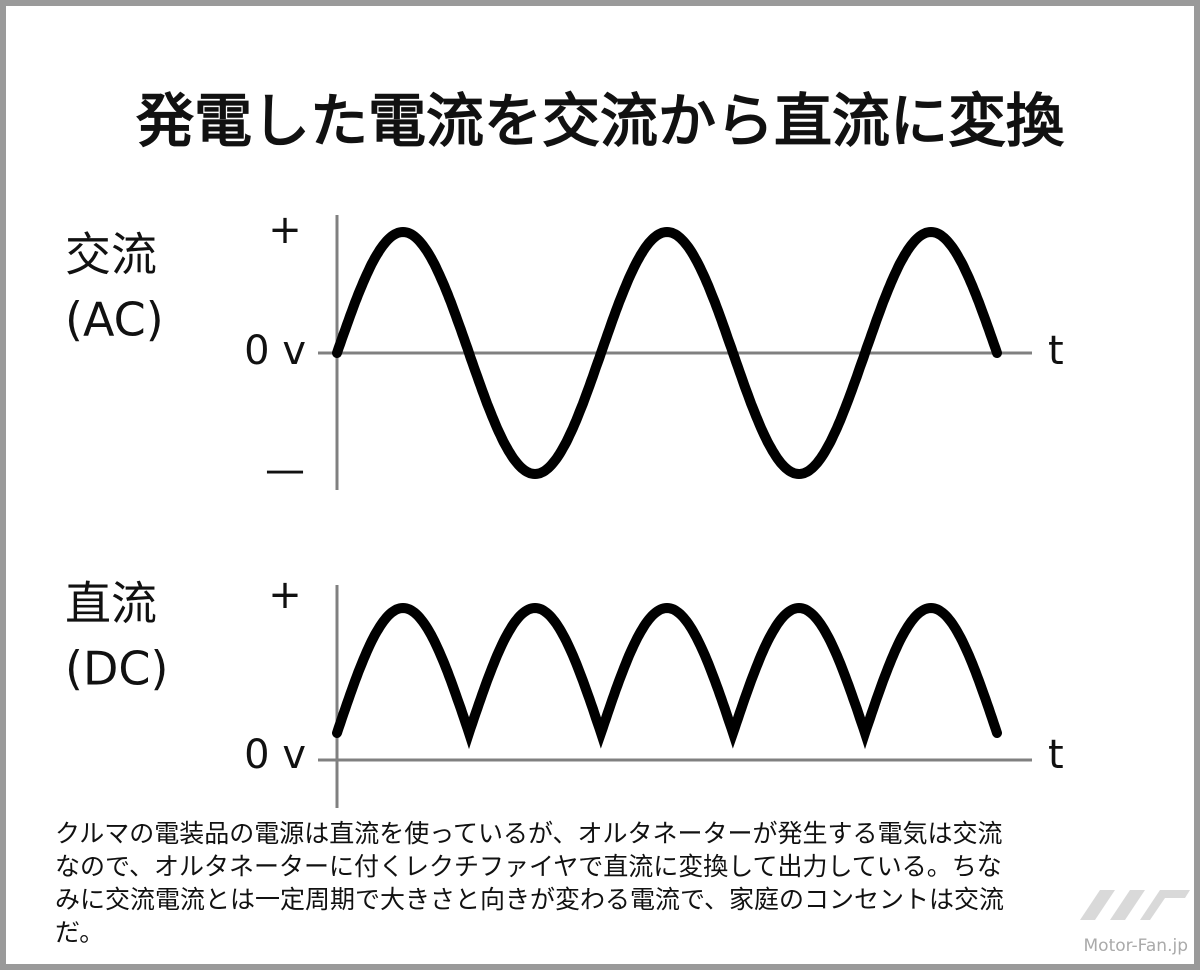 The image size is (1200, 970). I want to click on watermark-logo, so click(1135, 905).